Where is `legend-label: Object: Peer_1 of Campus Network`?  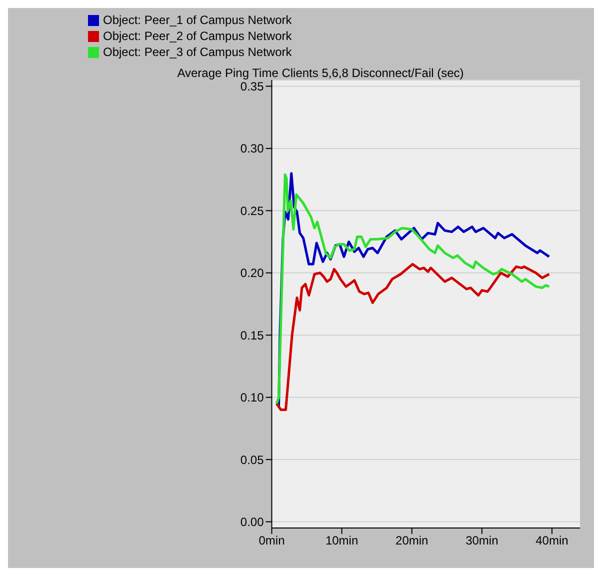
legend-label: Object: Peer_1 of Campus Network is located at coordinates (197, 20).